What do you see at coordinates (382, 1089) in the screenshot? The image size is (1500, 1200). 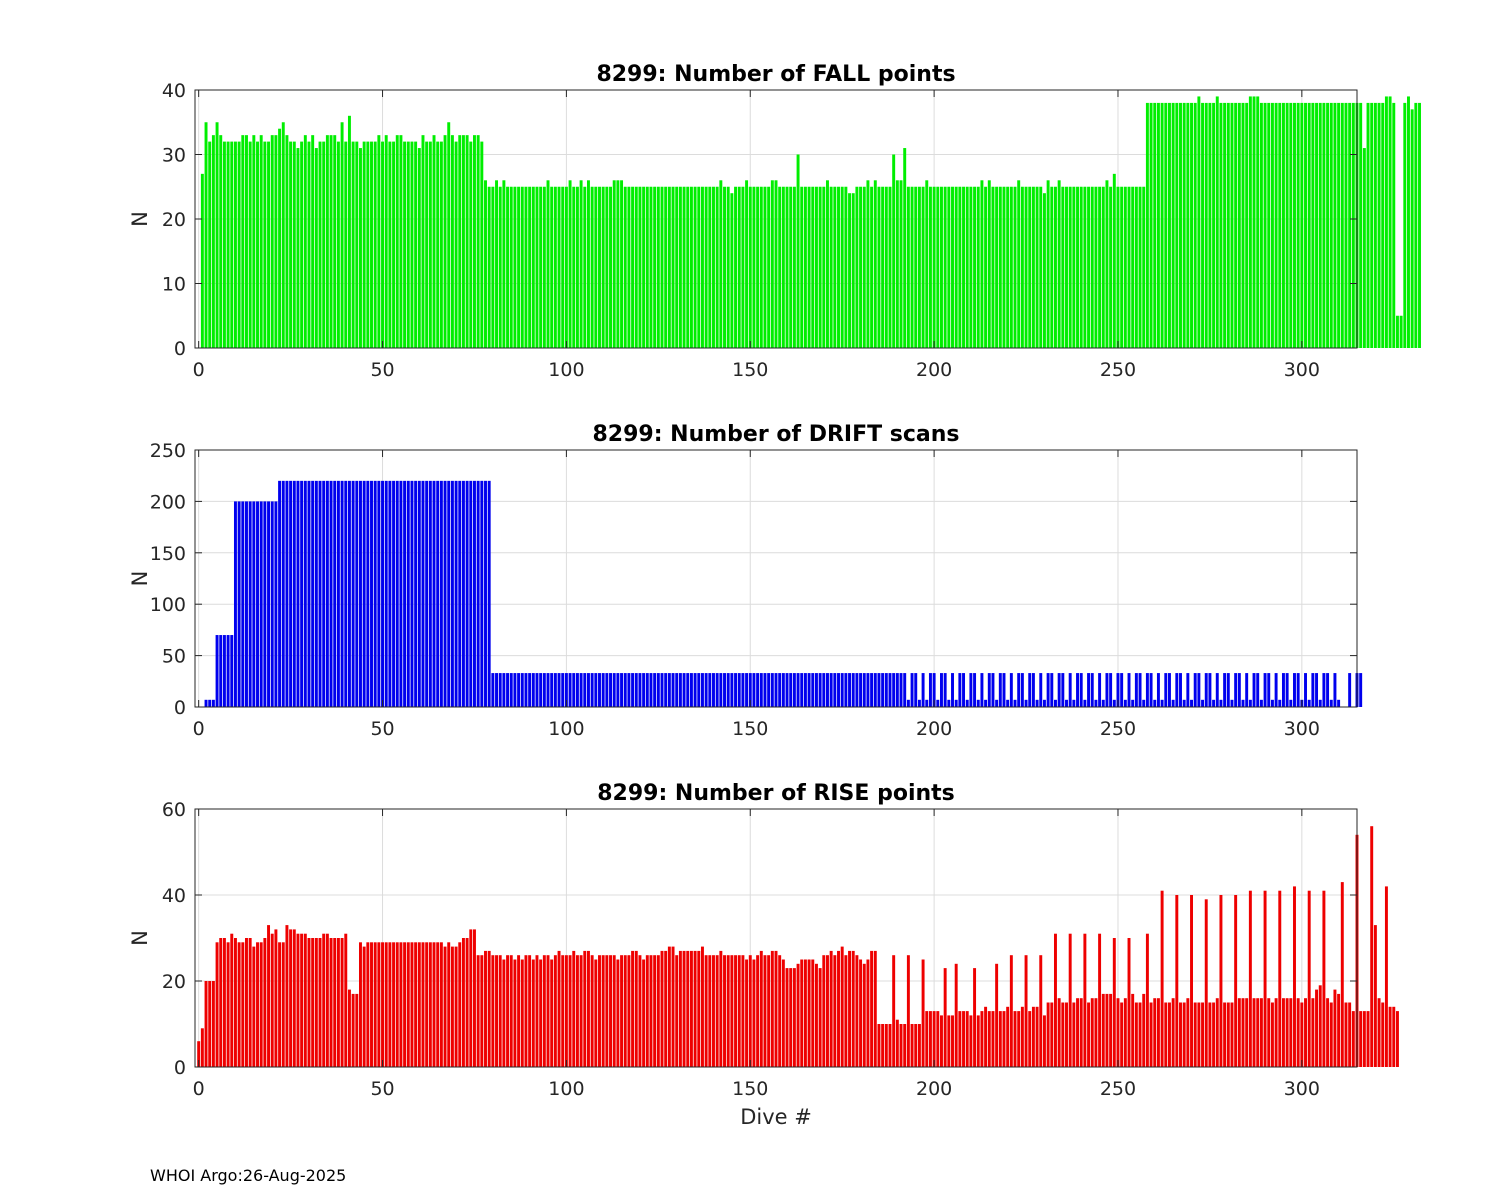 I see `chart-2-x-tick-label: 50` at bounding box center [382, 1089].